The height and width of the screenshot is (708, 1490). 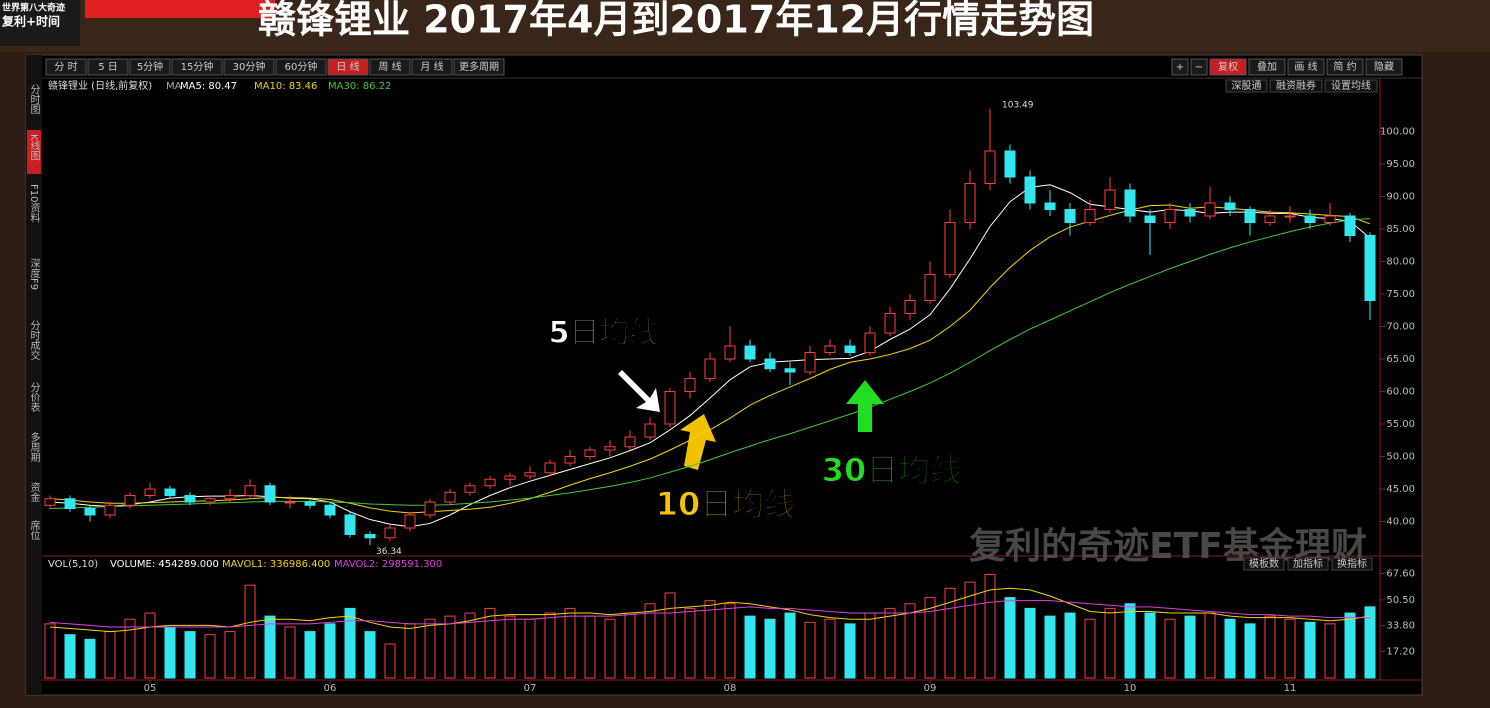 What do you see at coordinates (604, 333) in the screenshot?
I see `annotation: 5日均线` at bounding box center [604, 333].